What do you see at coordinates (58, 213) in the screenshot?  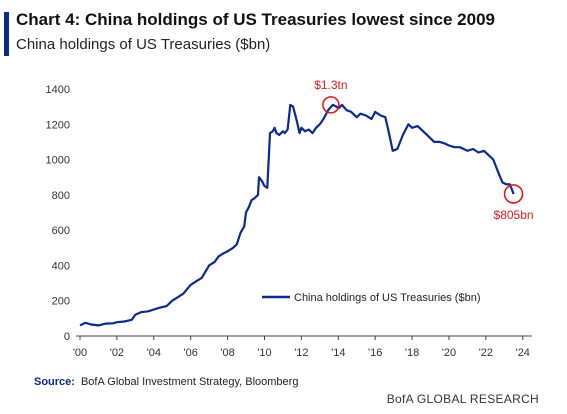 I see `y-axis-ticks: 0 200 400 600 800 1000 1200 1400` at bounding box center [58, 213].